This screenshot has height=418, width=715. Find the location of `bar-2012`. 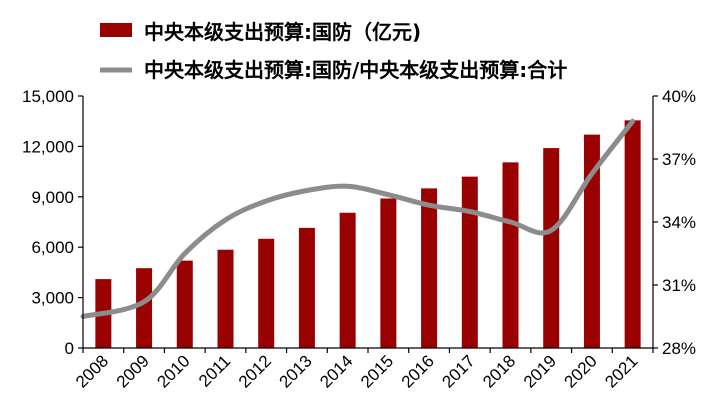

bar-2012 is located at coordinates (266, 293).